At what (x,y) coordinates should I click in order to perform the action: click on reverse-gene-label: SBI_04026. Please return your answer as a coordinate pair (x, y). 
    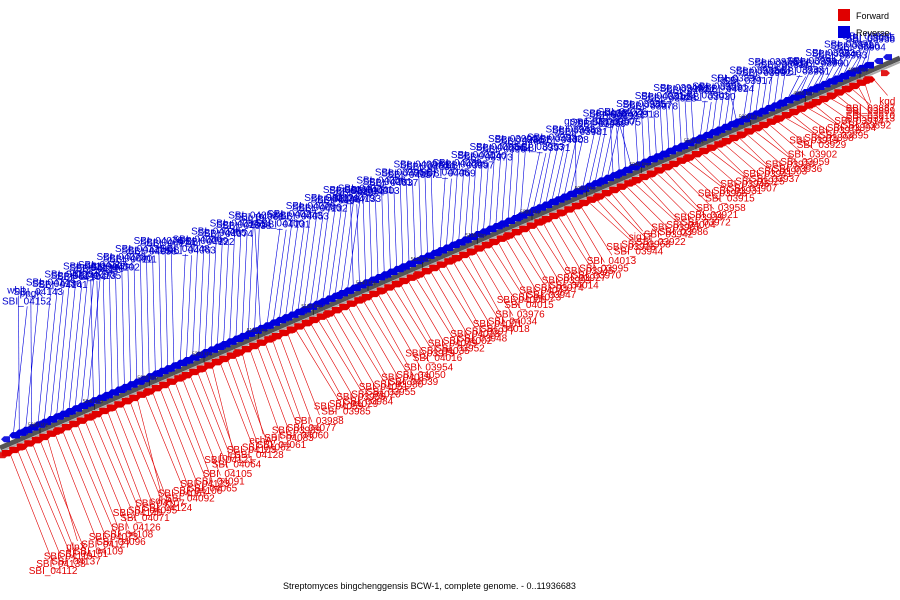
    Looking at the image, I should click on (623, 112).